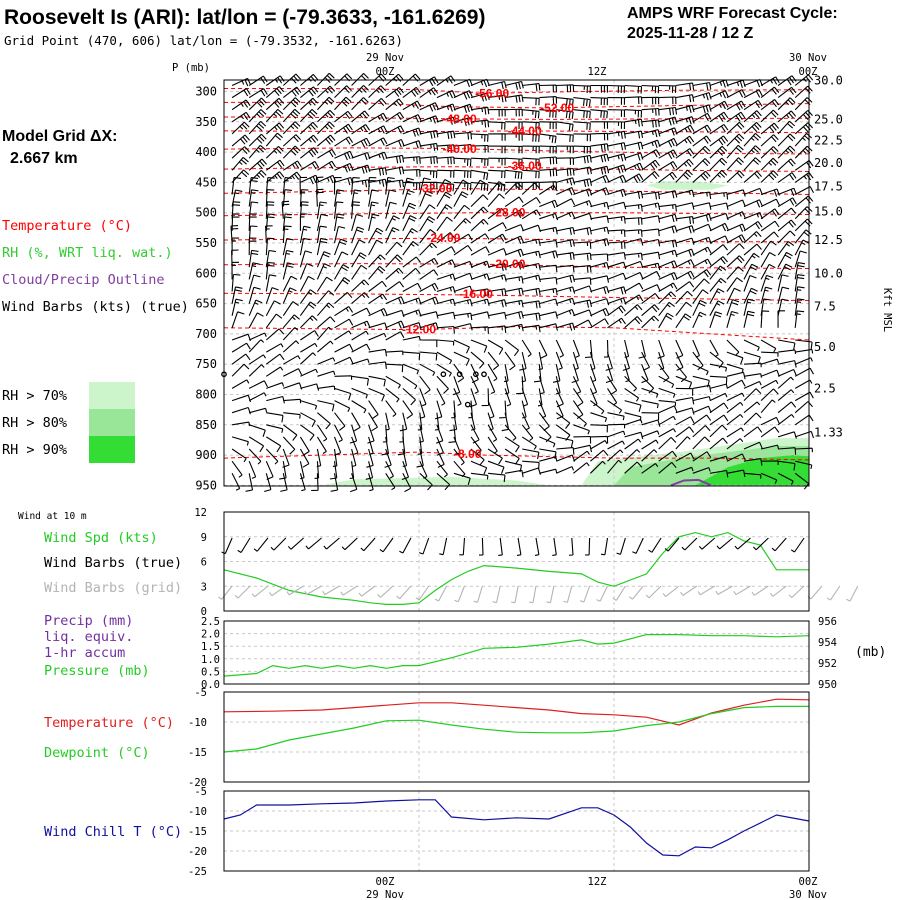 The height and width of the screenshot is (900, 900). What do you see at coordinates (197, 872) in the screenshot?
I see `y-tick-label: -25` at bounding box center [197, 872].